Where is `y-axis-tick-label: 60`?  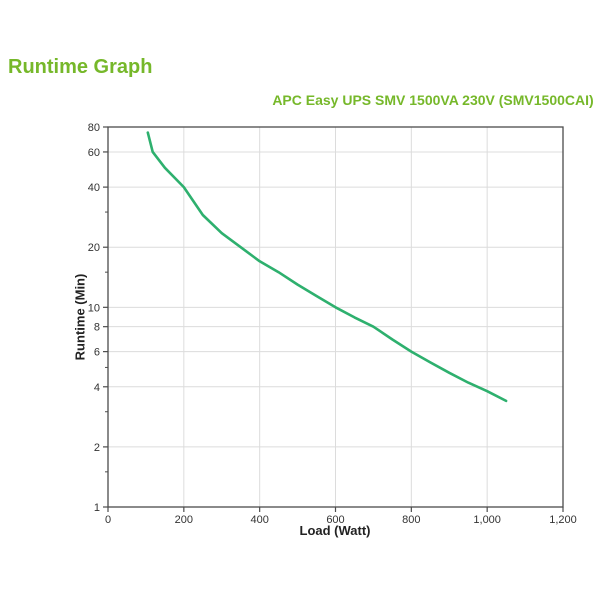 y-axis-tick-label: 60 is located at coordinates (94, 153).